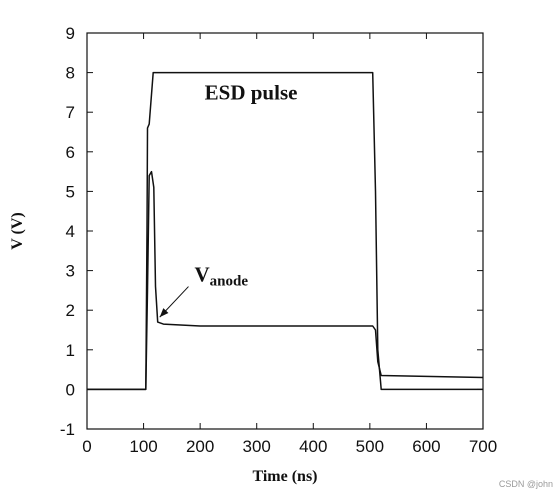  Describe the element at coordinates (525, 484) in the screenshot. I see `watermark: CSDN @john` at that location.